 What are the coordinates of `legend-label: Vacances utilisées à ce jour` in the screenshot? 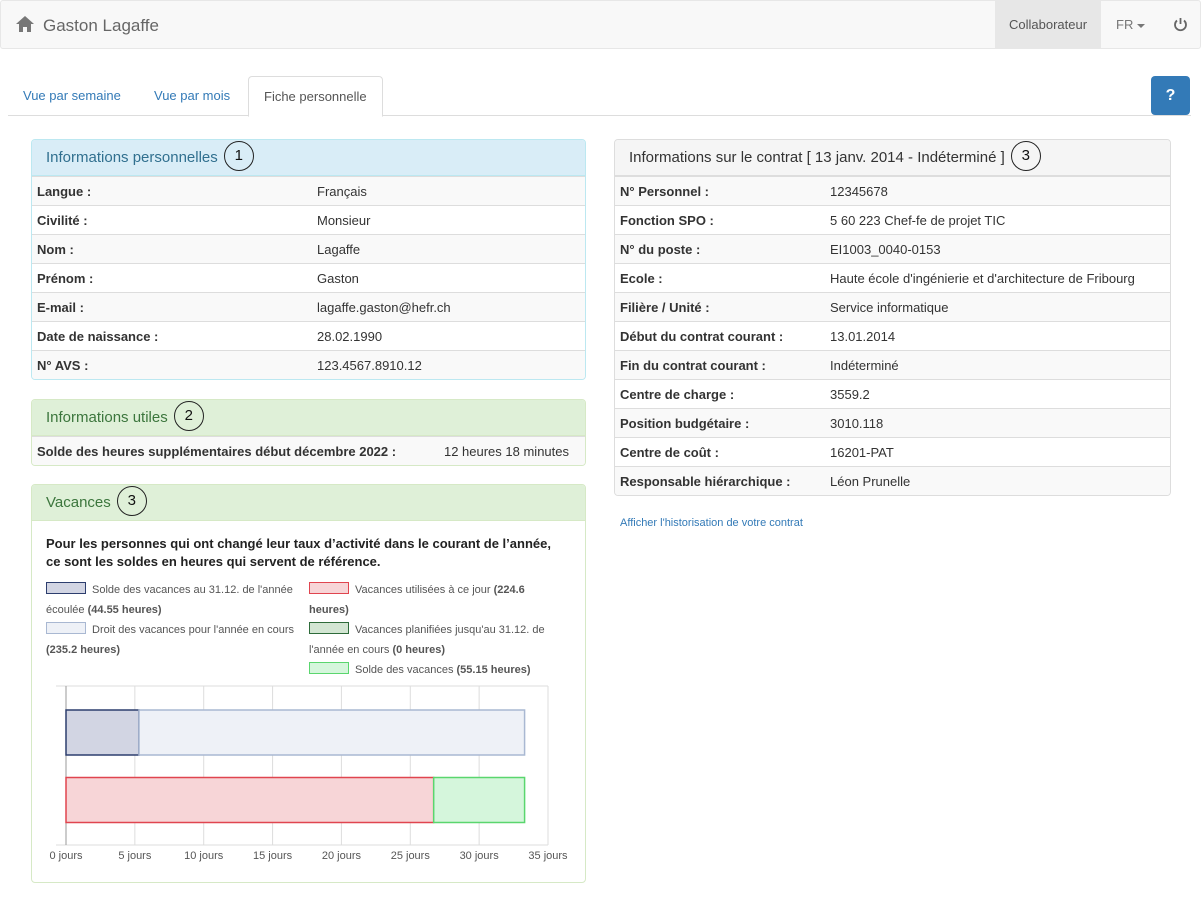 It's located at (423, 590).